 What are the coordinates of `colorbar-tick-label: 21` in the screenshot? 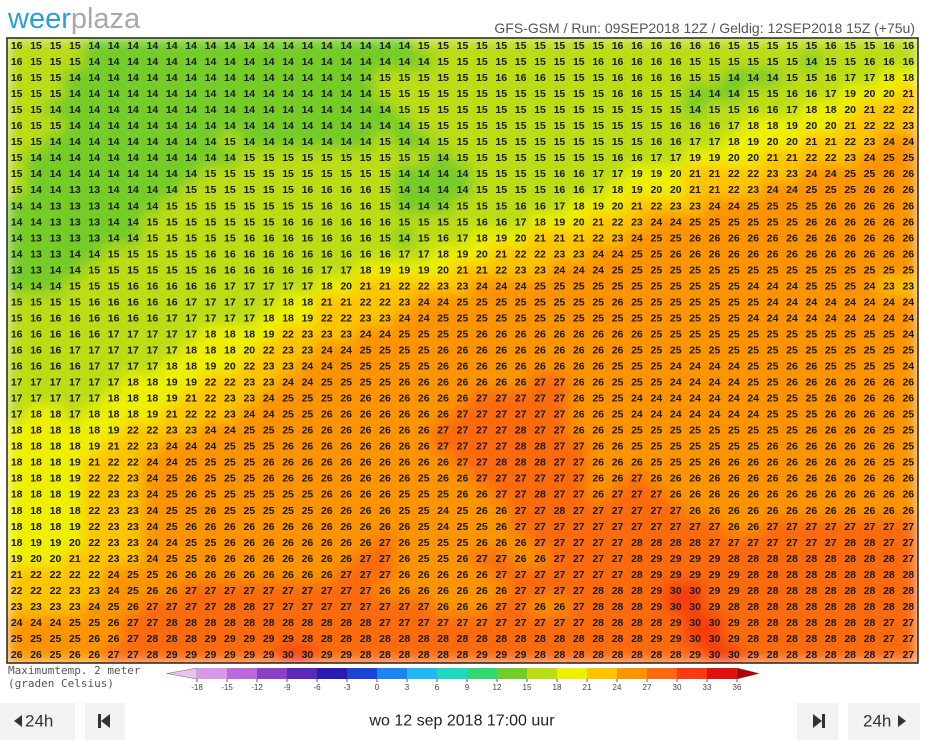 It's located at (587, 687).